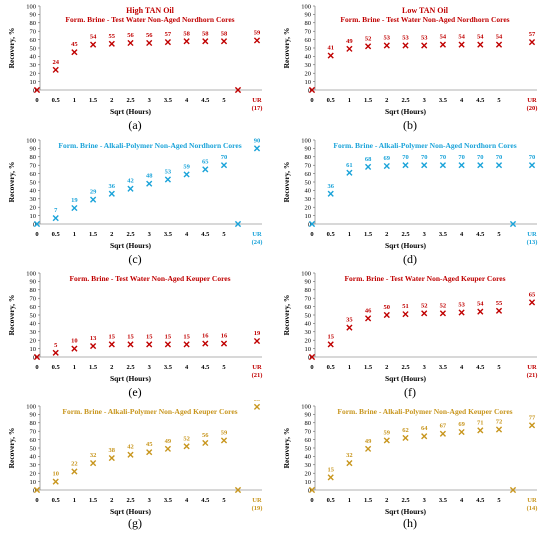 The height and width of the screenshot is (533, 550). I want to click on data-label: 58, so click(224, 33).